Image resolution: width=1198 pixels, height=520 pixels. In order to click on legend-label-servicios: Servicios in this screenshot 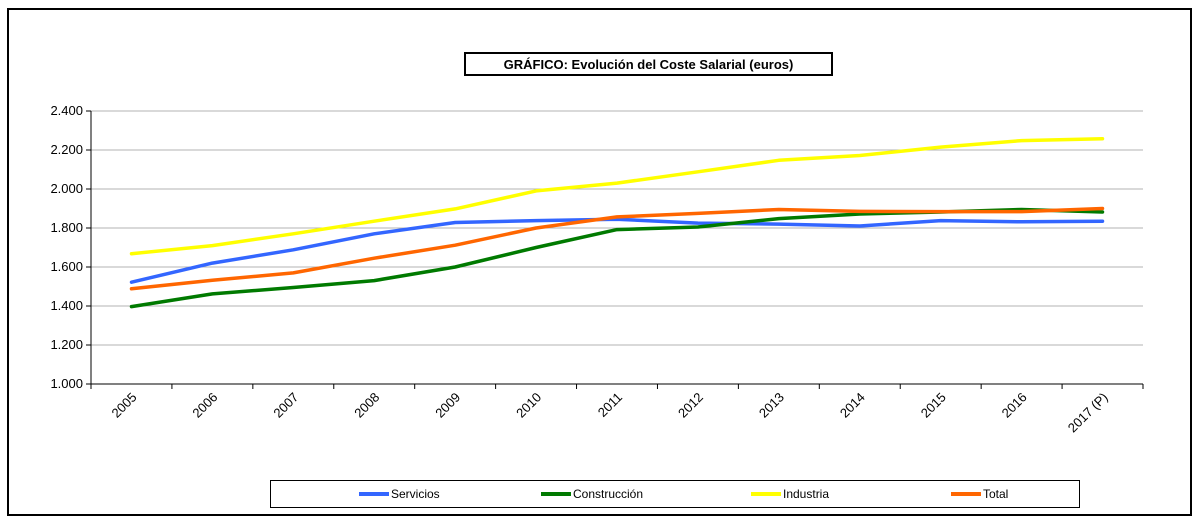, I will do `click(415, 494)`.